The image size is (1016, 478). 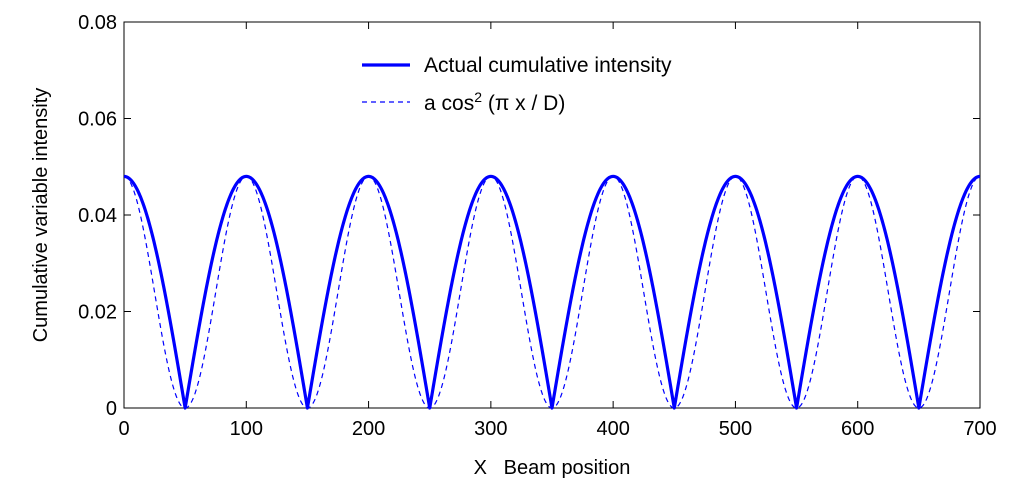 What do you see at coordinates (478, 97) in the screenshot?
I see `legend-label-cos-superscript: 2` at bounding box center [478, 97].